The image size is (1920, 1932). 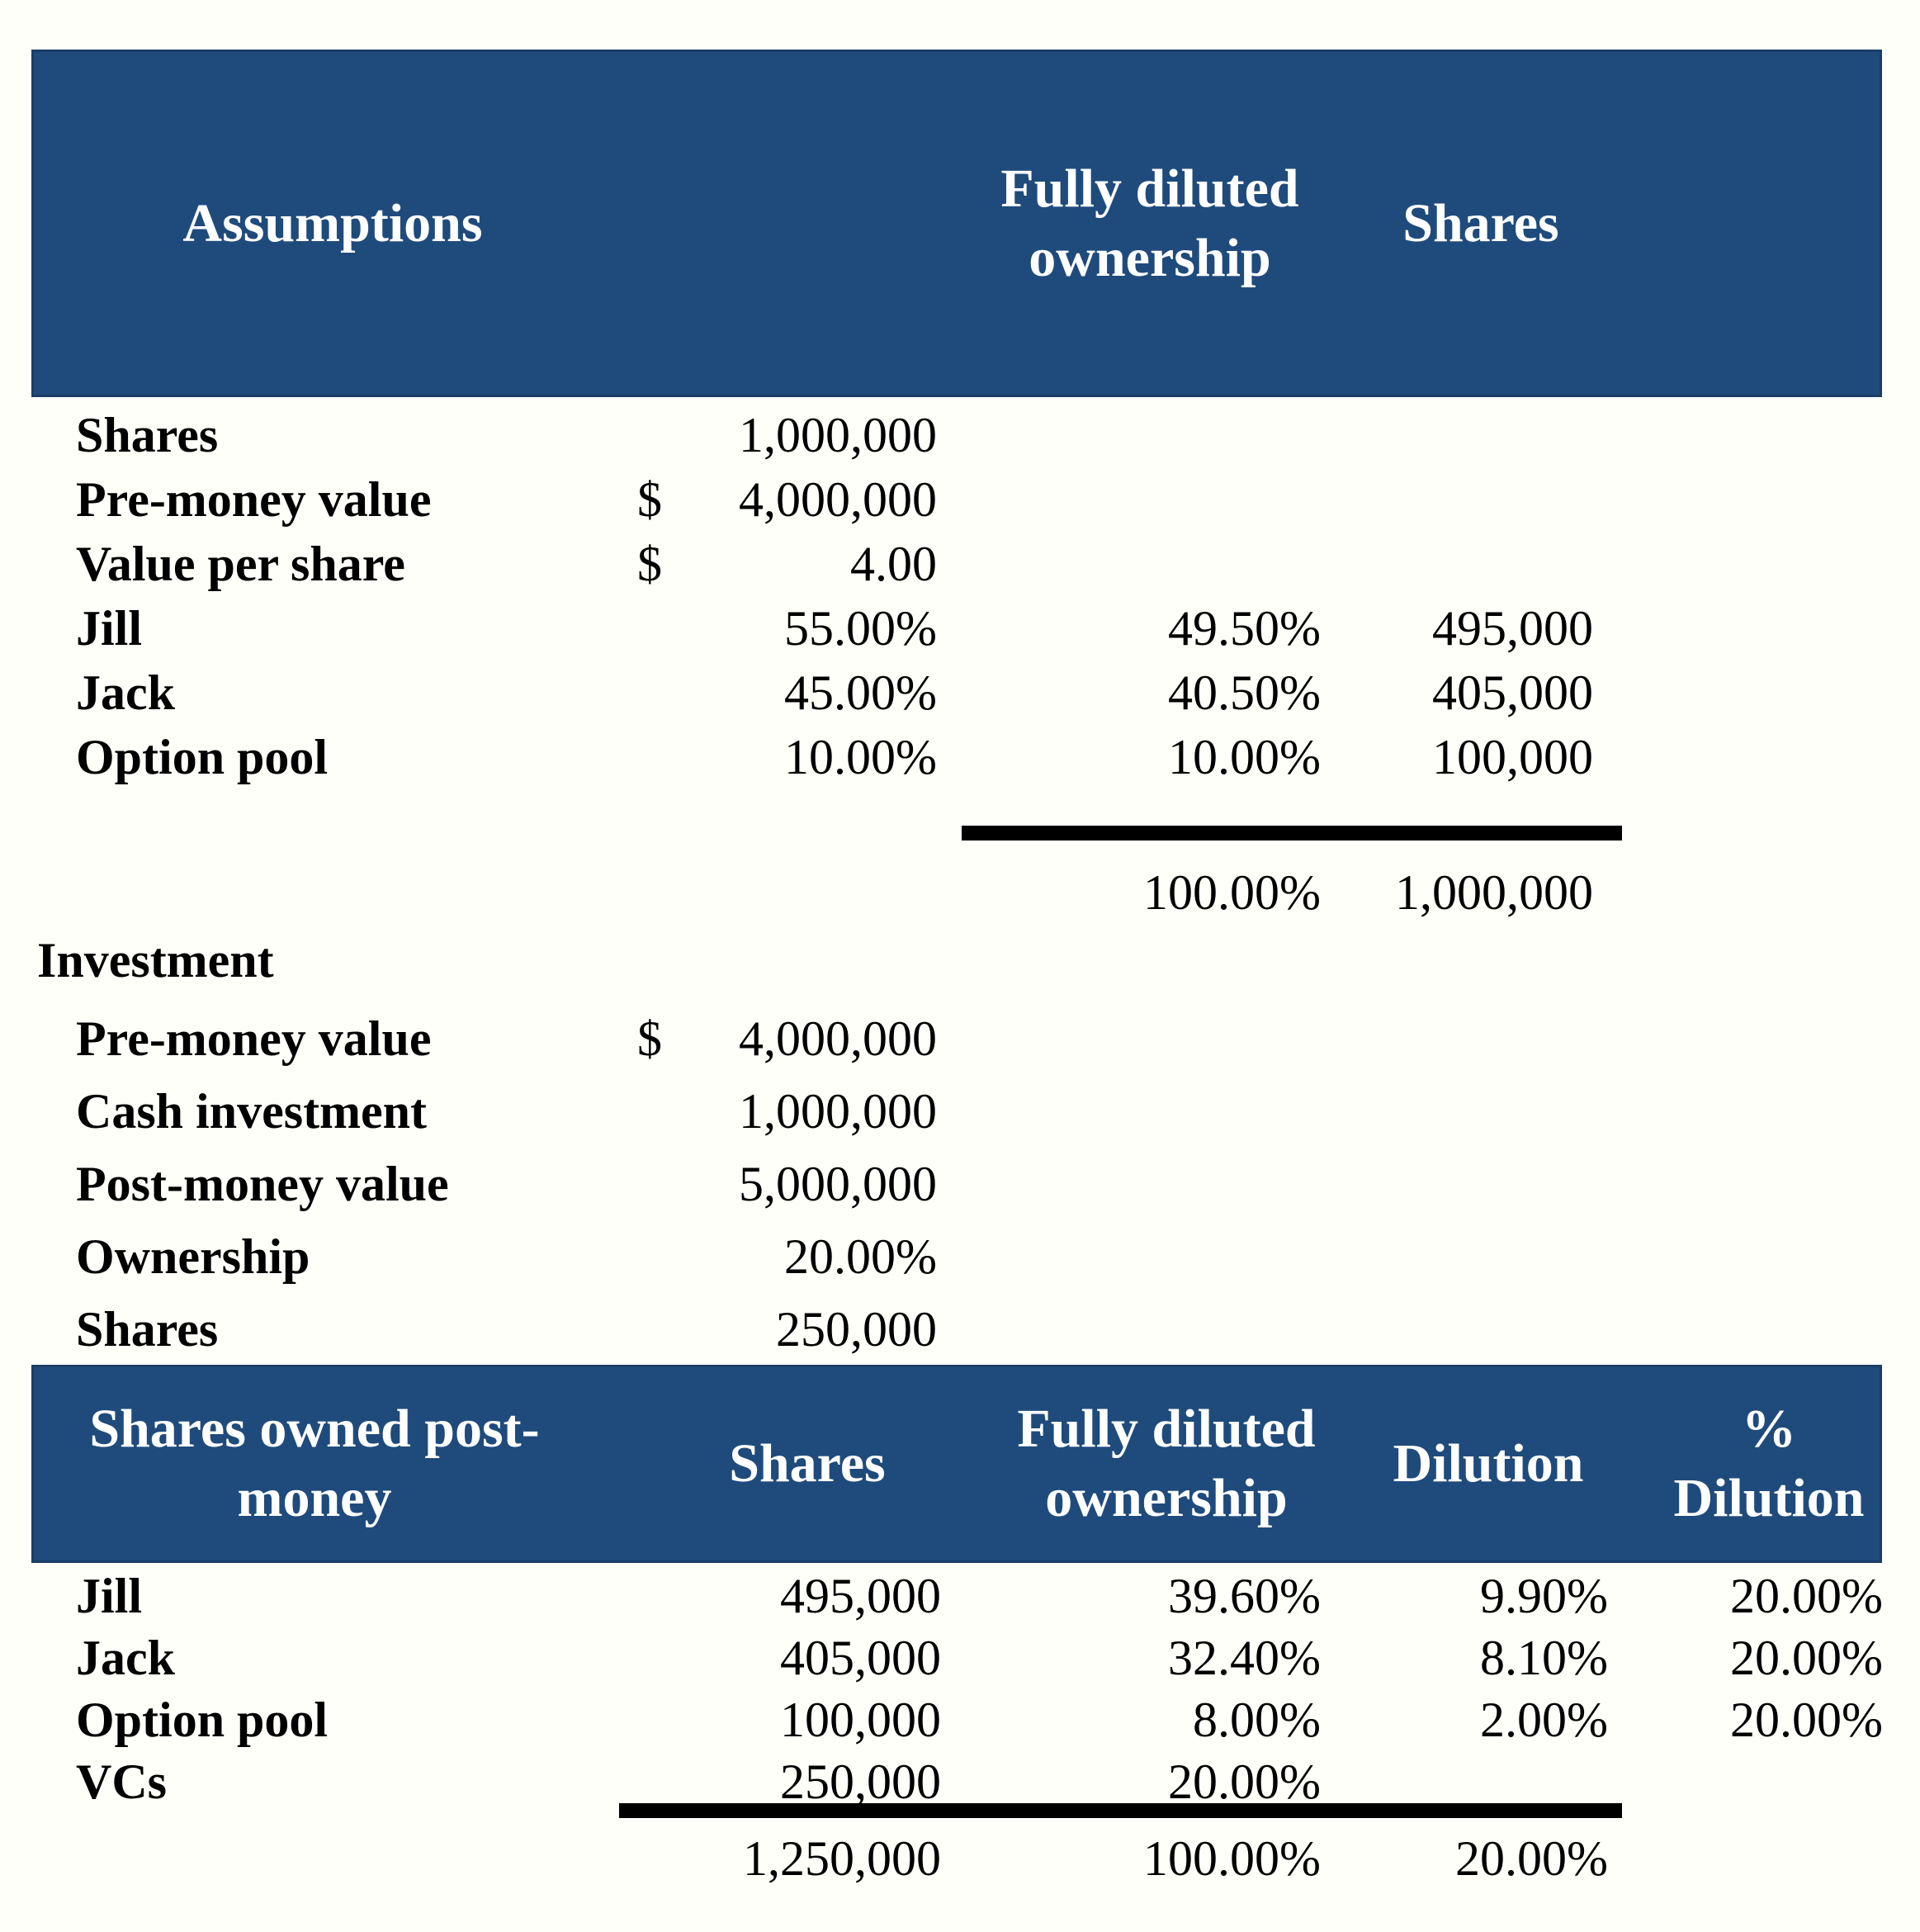 I want to click on row-label: Post-money value, so click(x=262, y=1184).